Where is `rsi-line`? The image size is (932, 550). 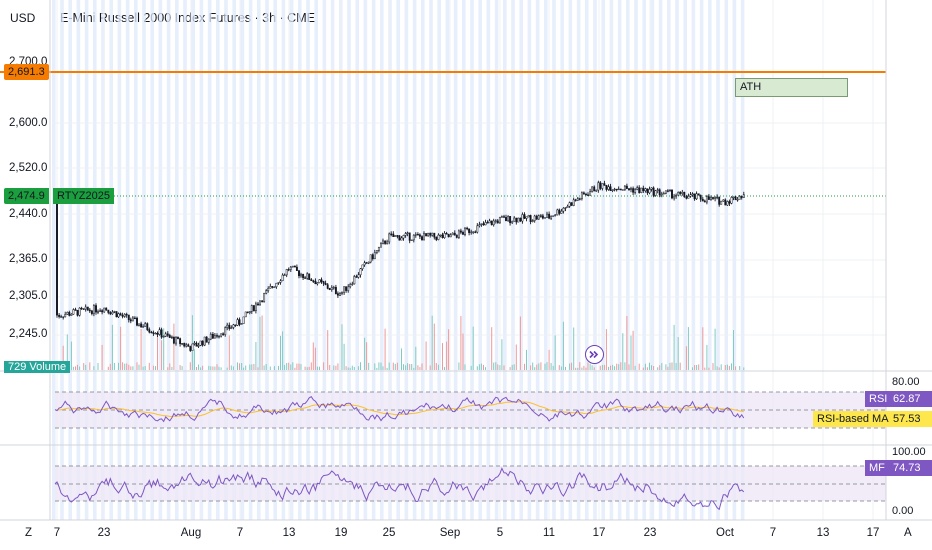 rsi-line is located at coordinates (399, 409).